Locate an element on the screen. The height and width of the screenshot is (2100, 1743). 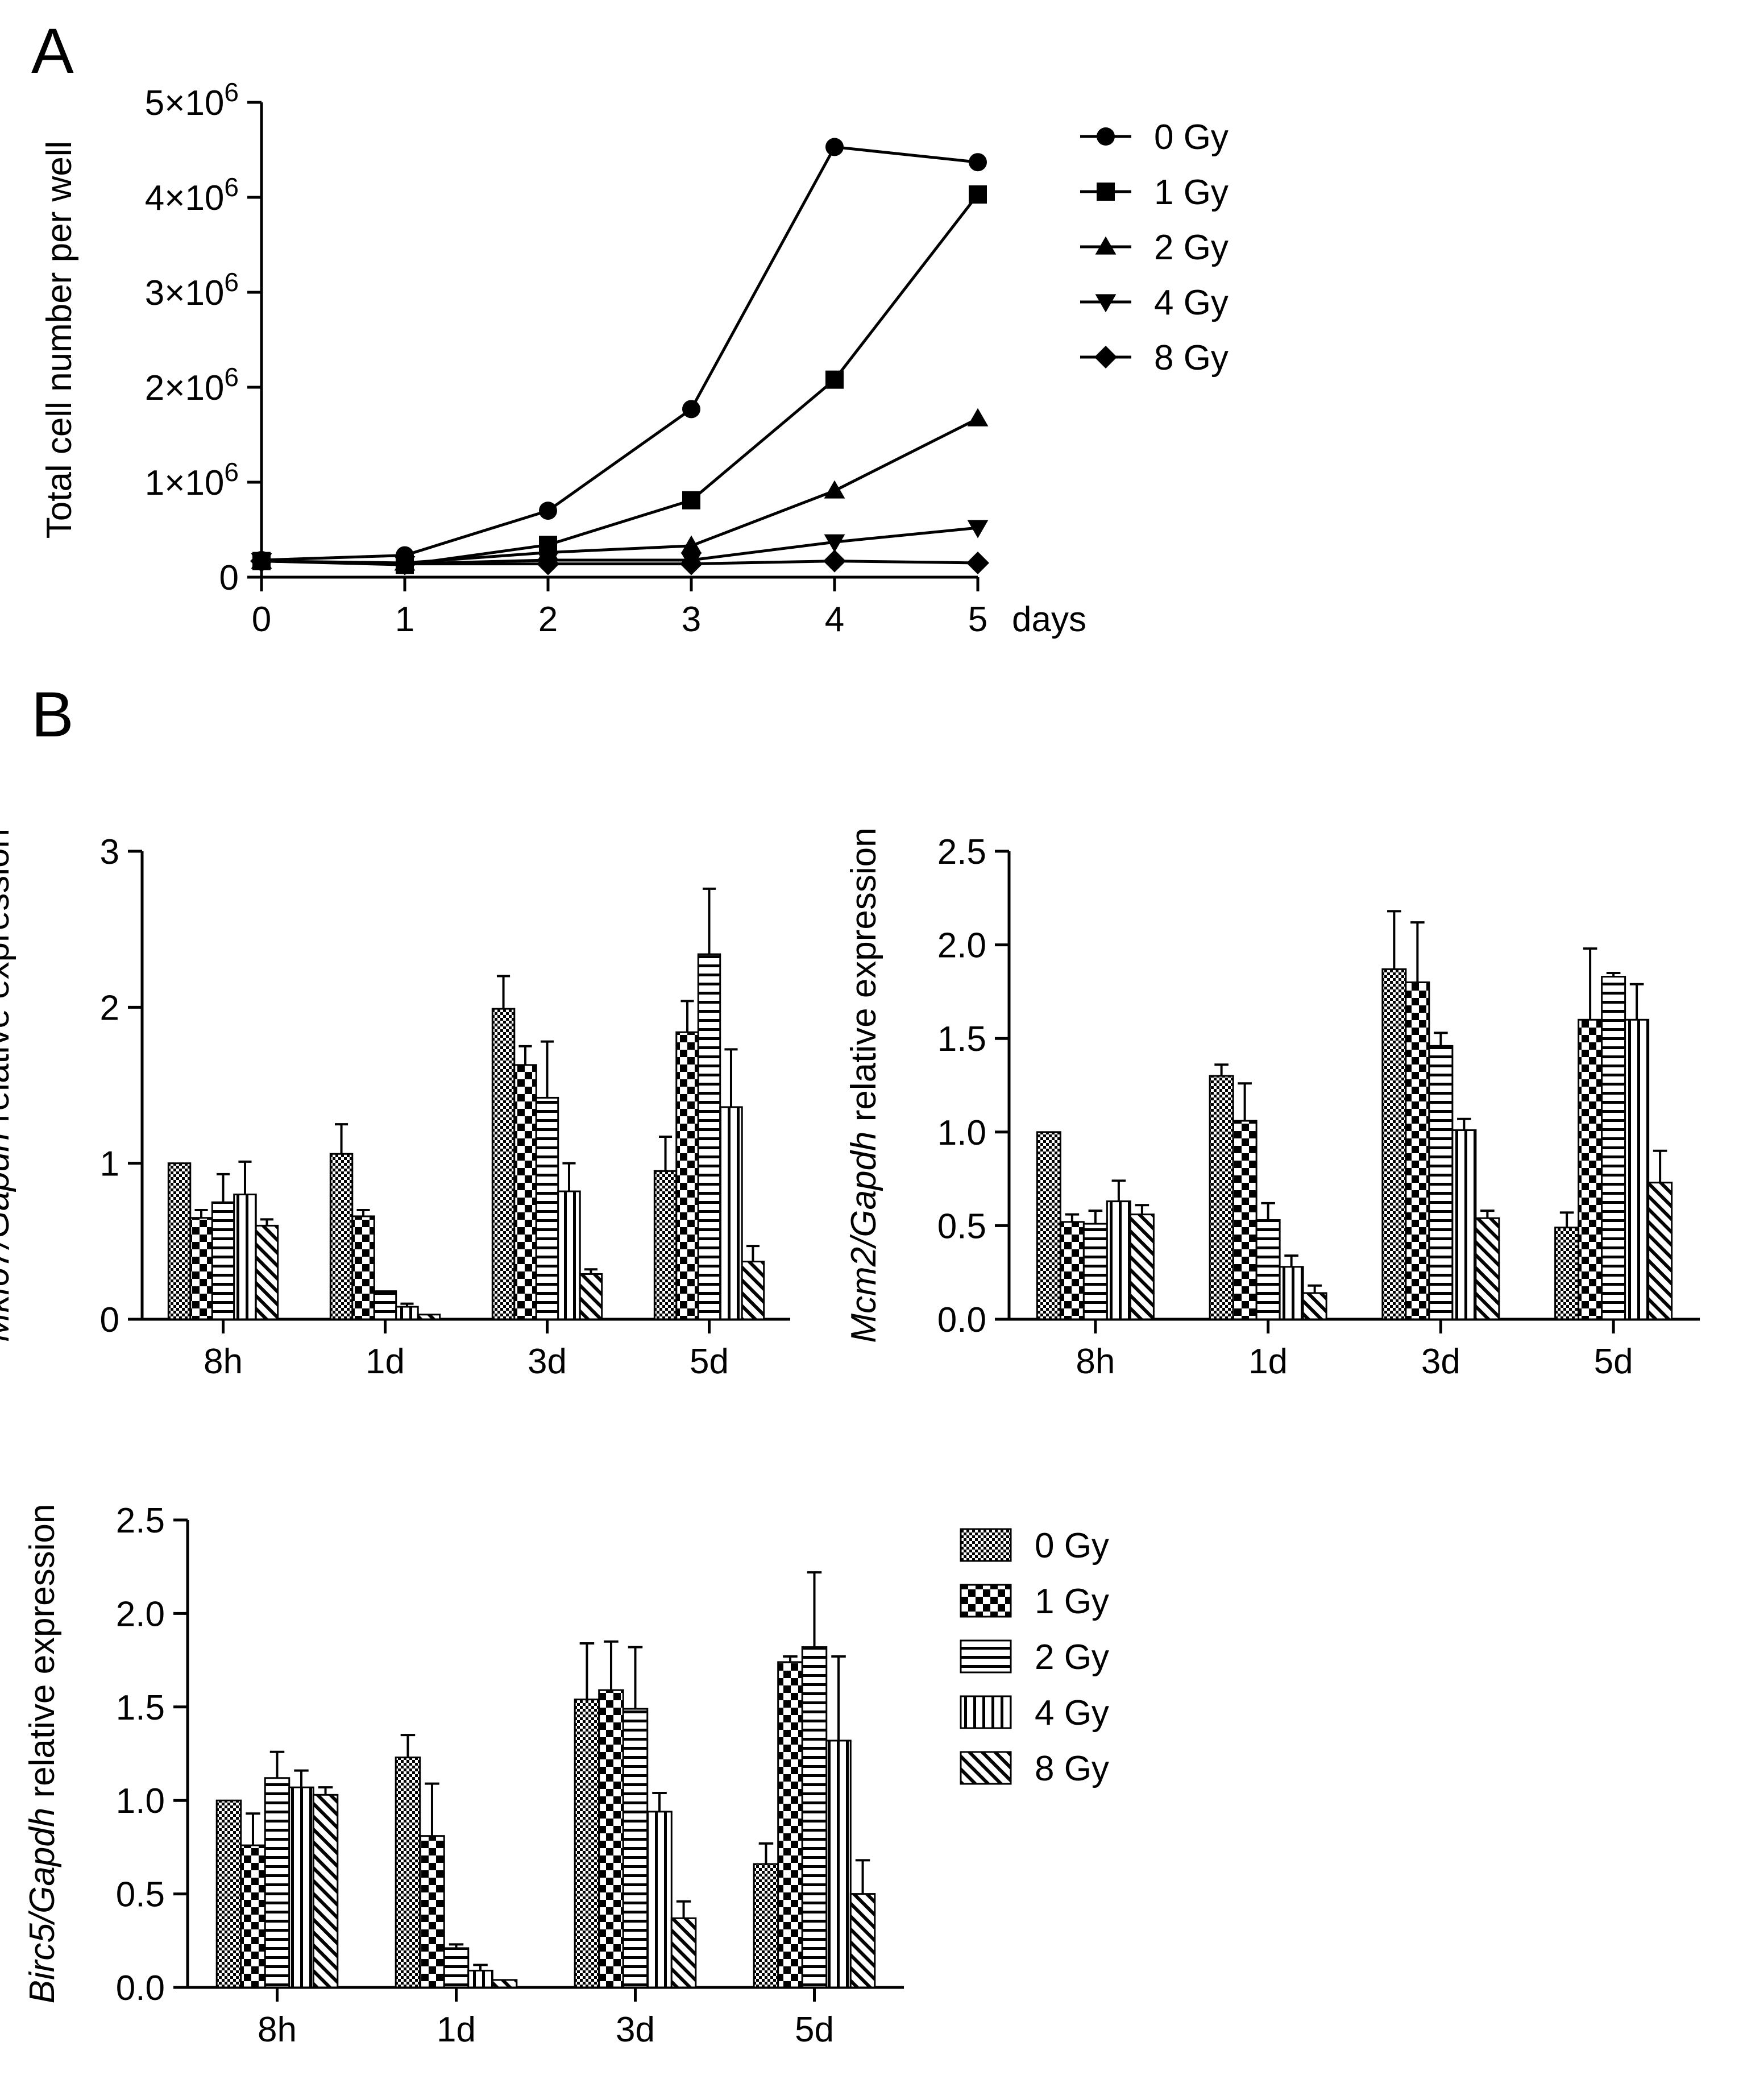
y-tick-label: 3 is located at coordinates (110, 852).